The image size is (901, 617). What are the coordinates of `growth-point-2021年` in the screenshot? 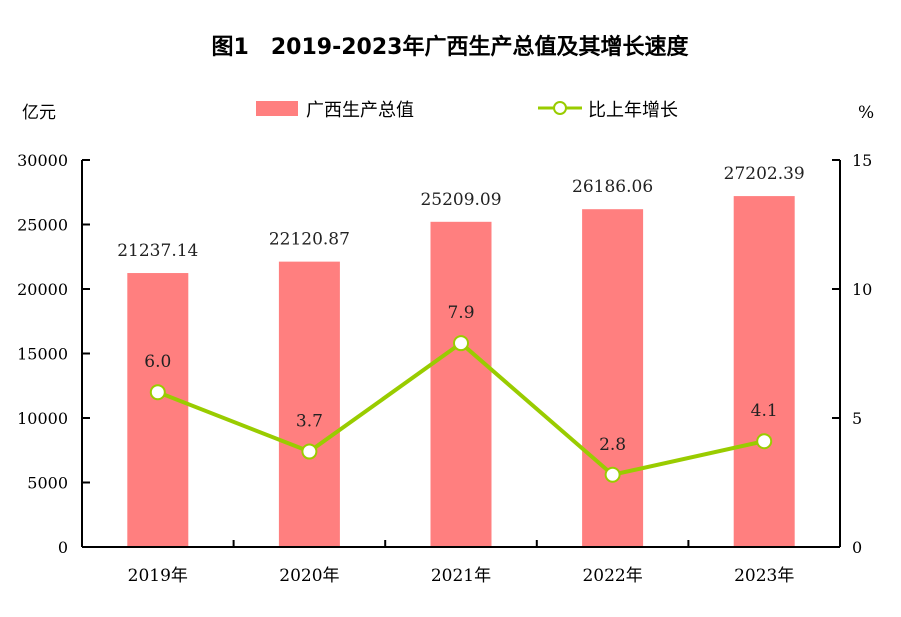 It's located at (461, 343).